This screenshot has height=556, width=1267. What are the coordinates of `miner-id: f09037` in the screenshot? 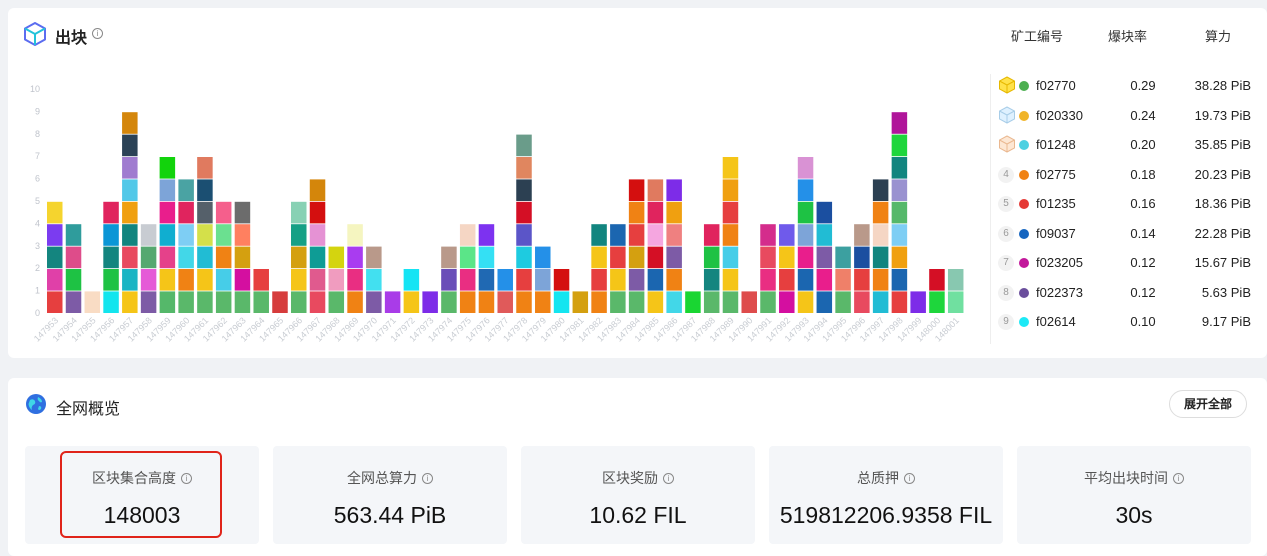 It's located at (1056, 233).